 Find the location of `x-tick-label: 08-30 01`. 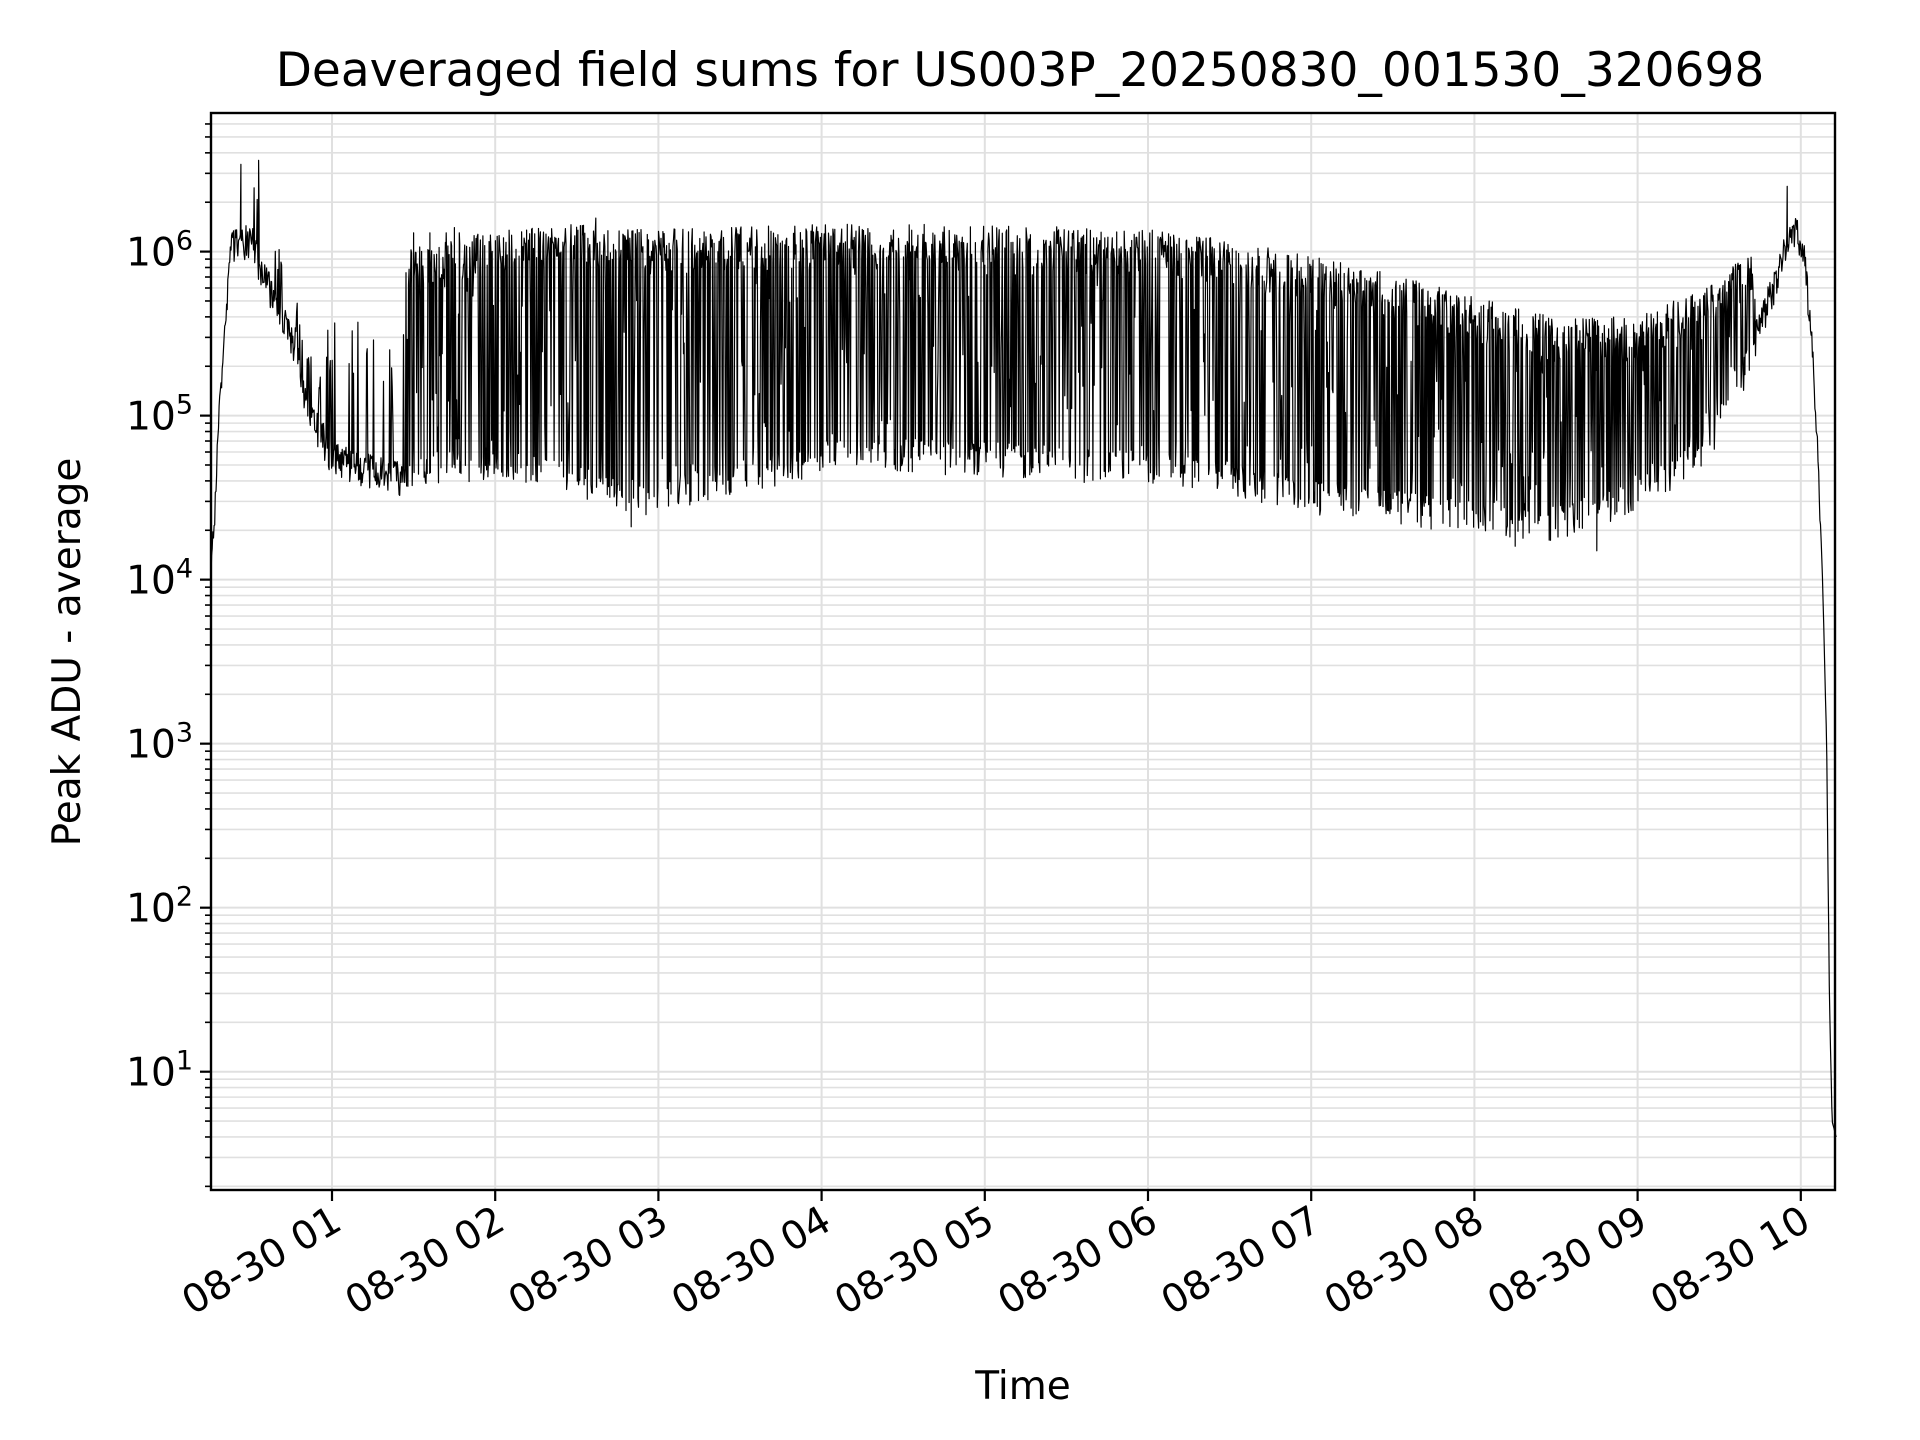

x-tick-label: 08-30 01 is located at coordinates (262, 1261).